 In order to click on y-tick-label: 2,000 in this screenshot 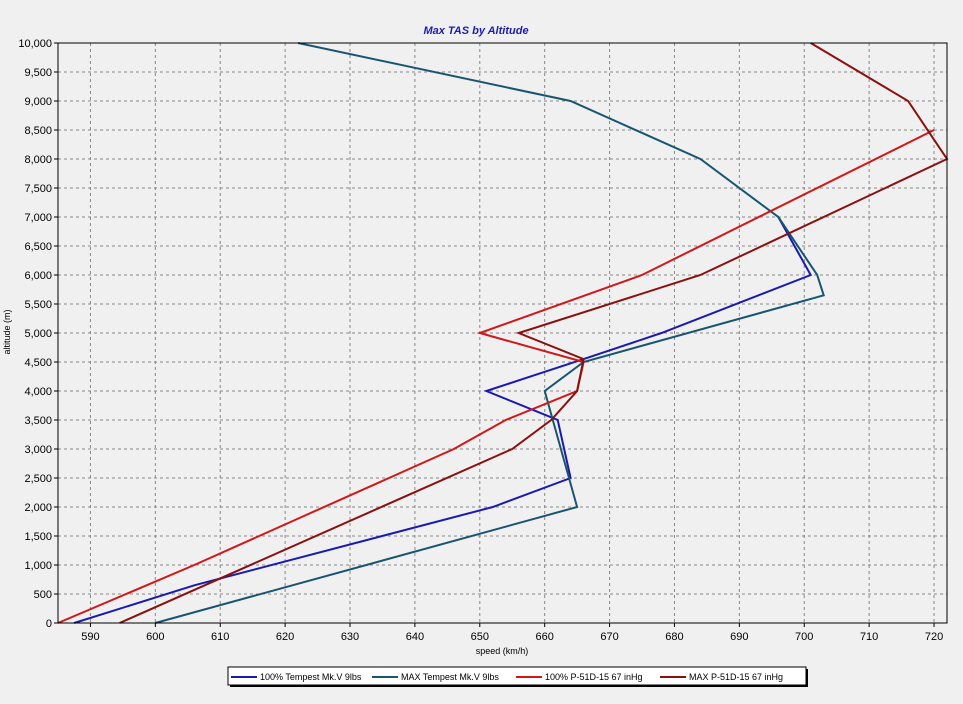, I will do `click(38, 508)`.